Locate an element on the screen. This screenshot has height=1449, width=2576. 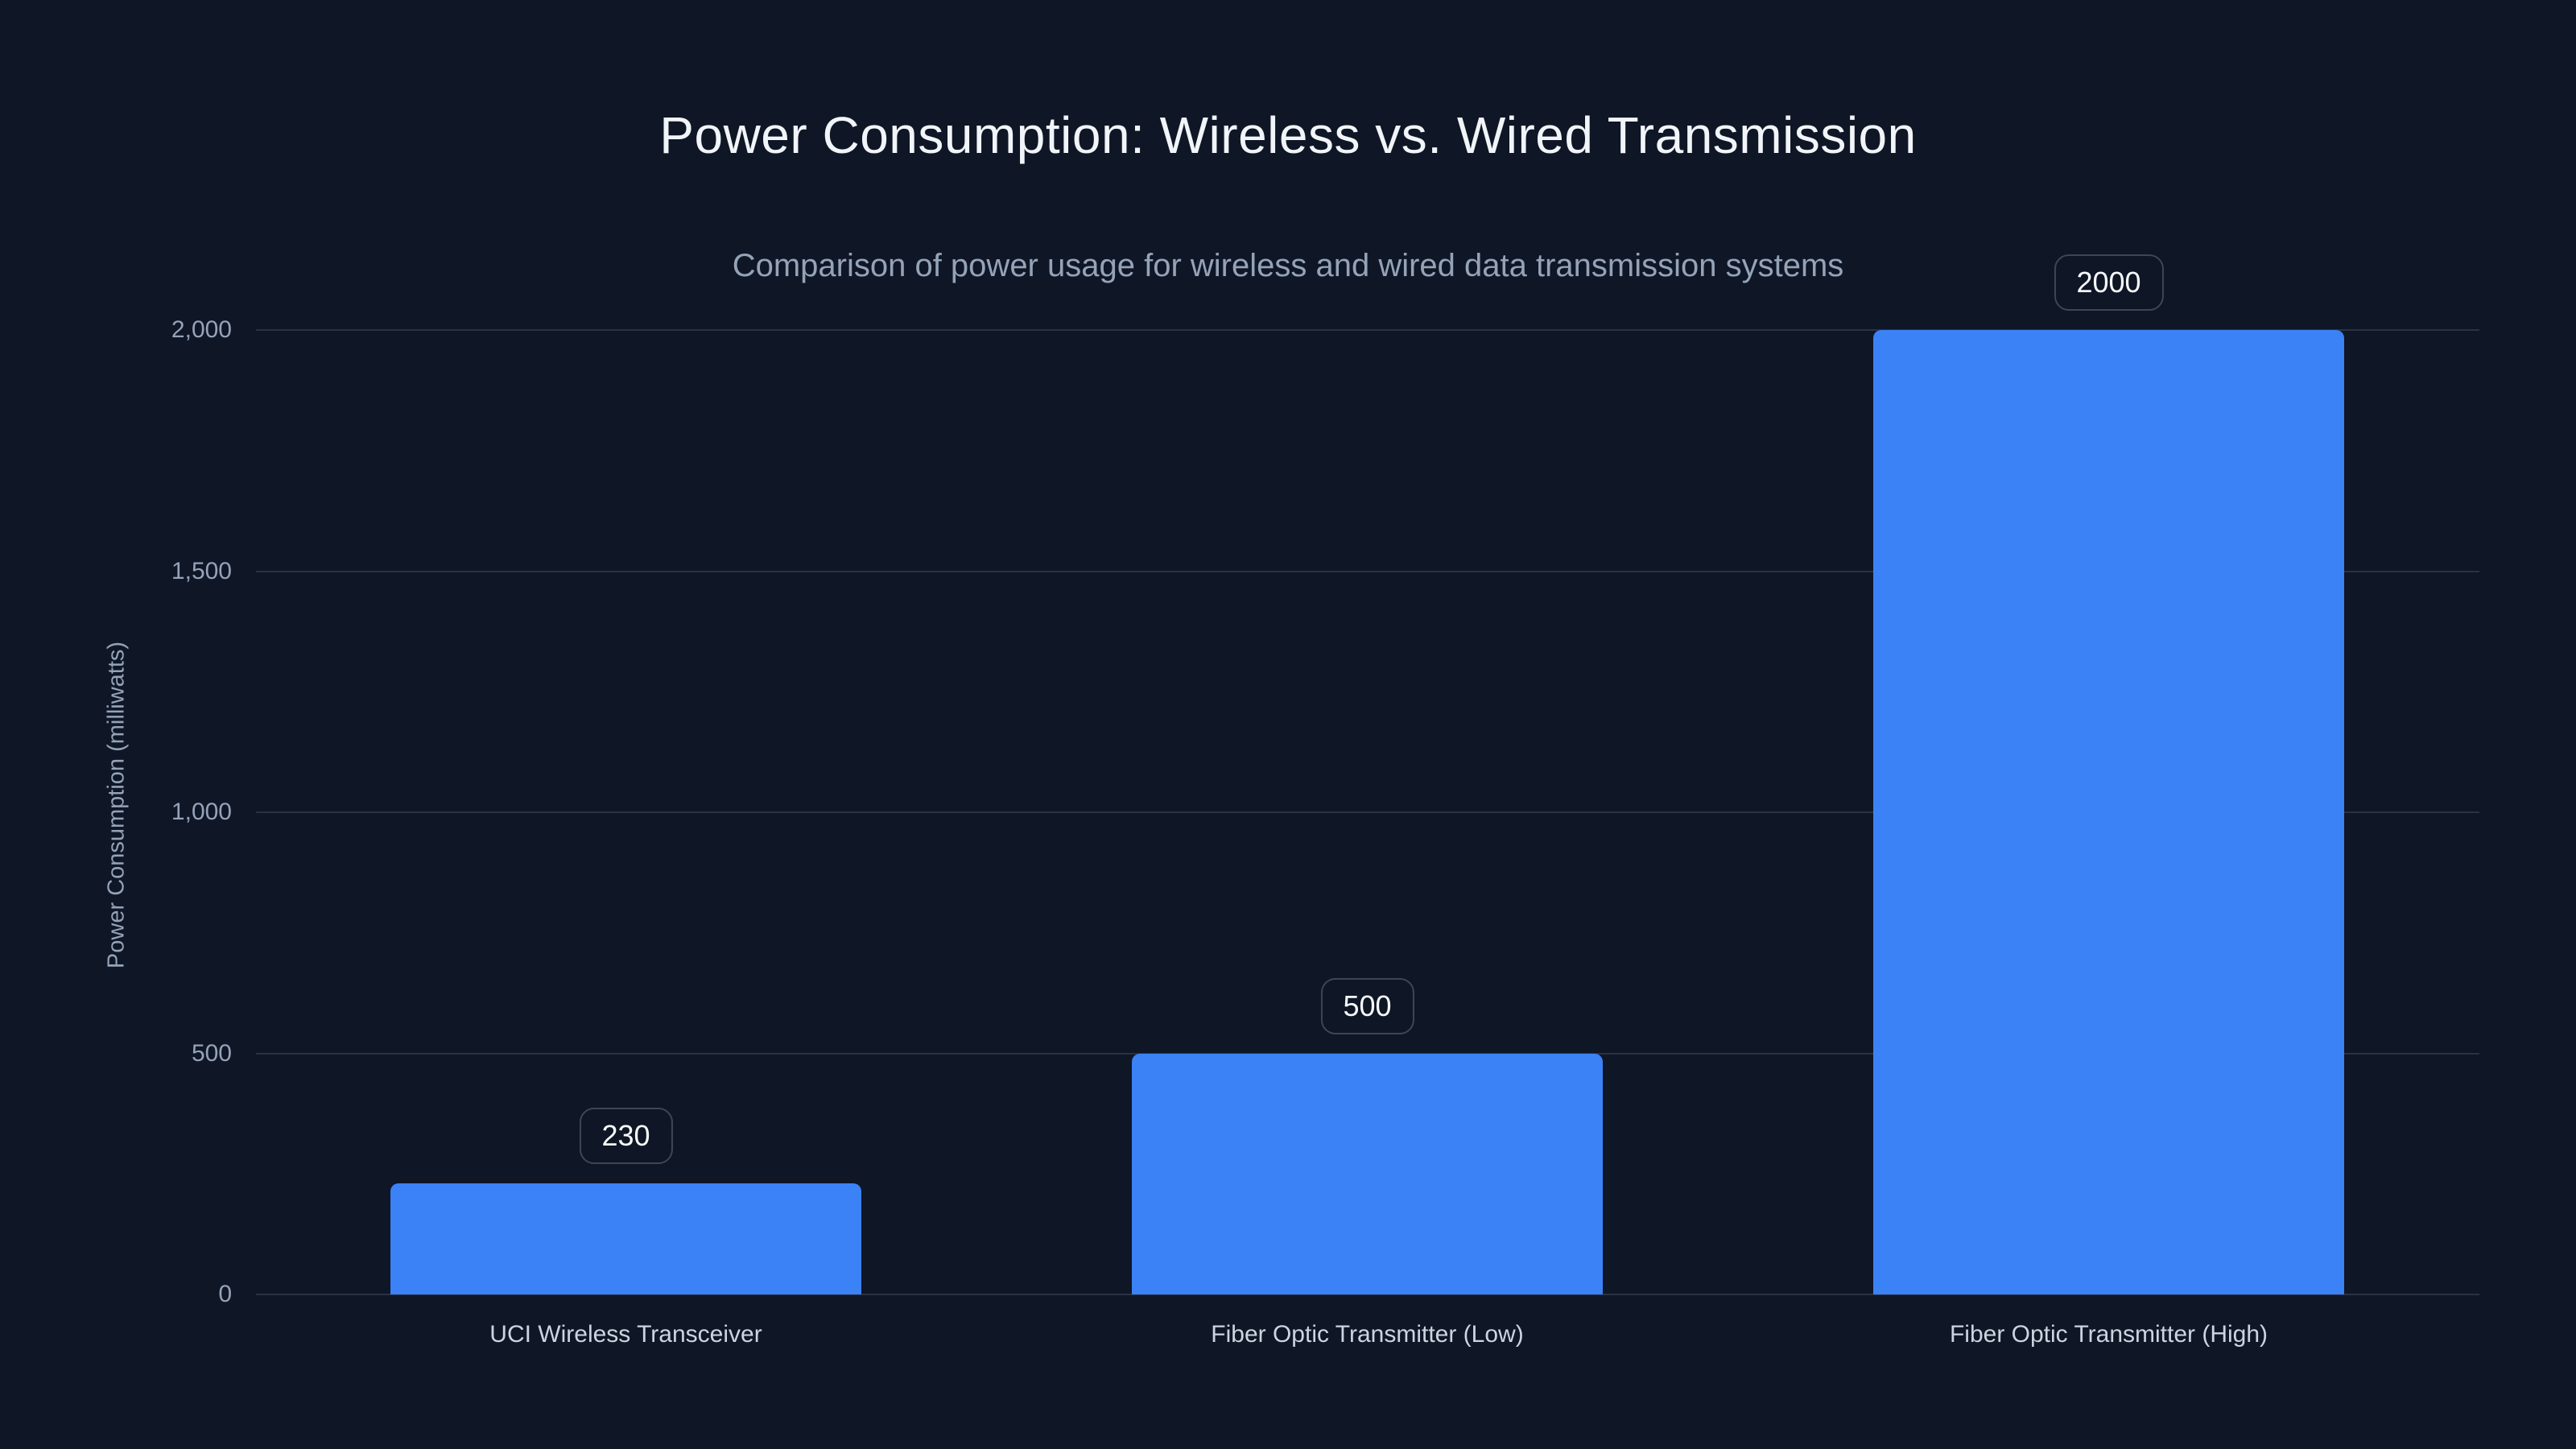
bar-group: 230 is located at coordinates (625, 812).